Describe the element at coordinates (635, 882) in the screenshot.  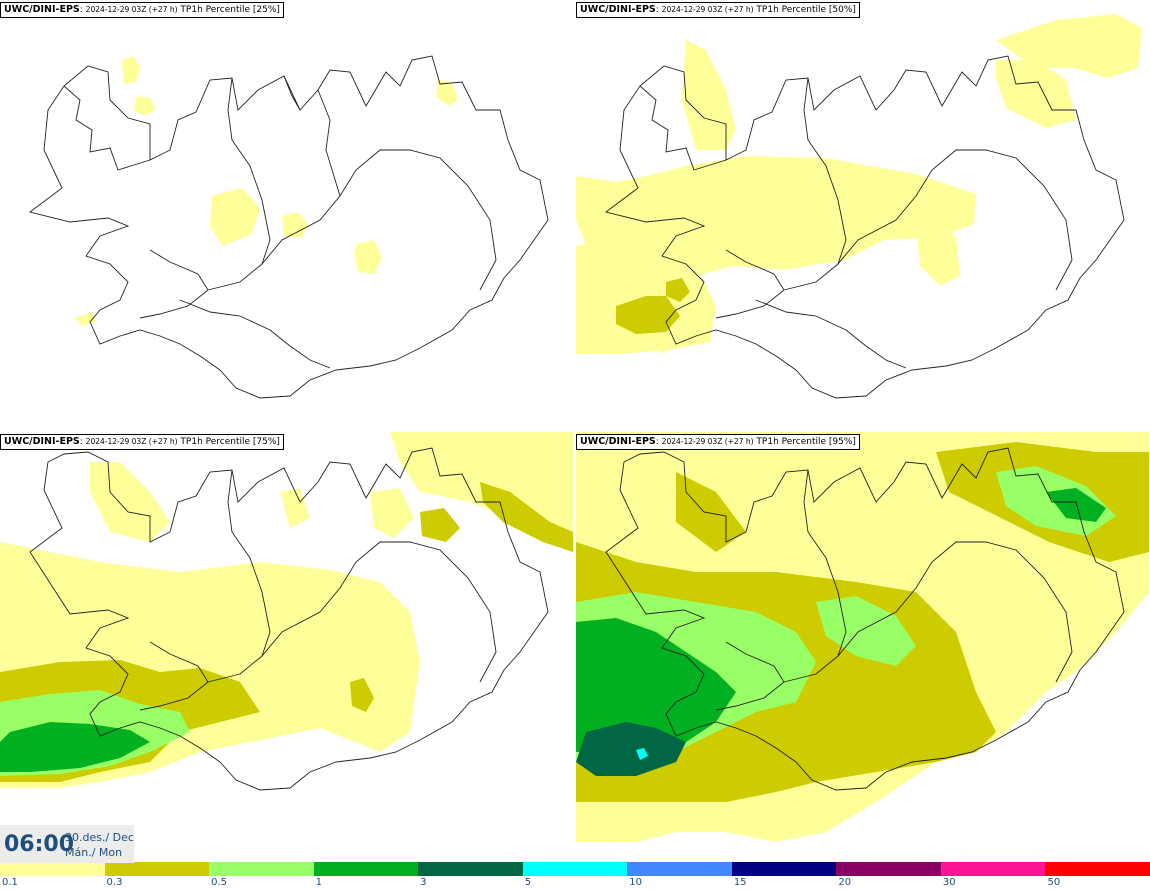
I see `legend-label: 10` at that location.